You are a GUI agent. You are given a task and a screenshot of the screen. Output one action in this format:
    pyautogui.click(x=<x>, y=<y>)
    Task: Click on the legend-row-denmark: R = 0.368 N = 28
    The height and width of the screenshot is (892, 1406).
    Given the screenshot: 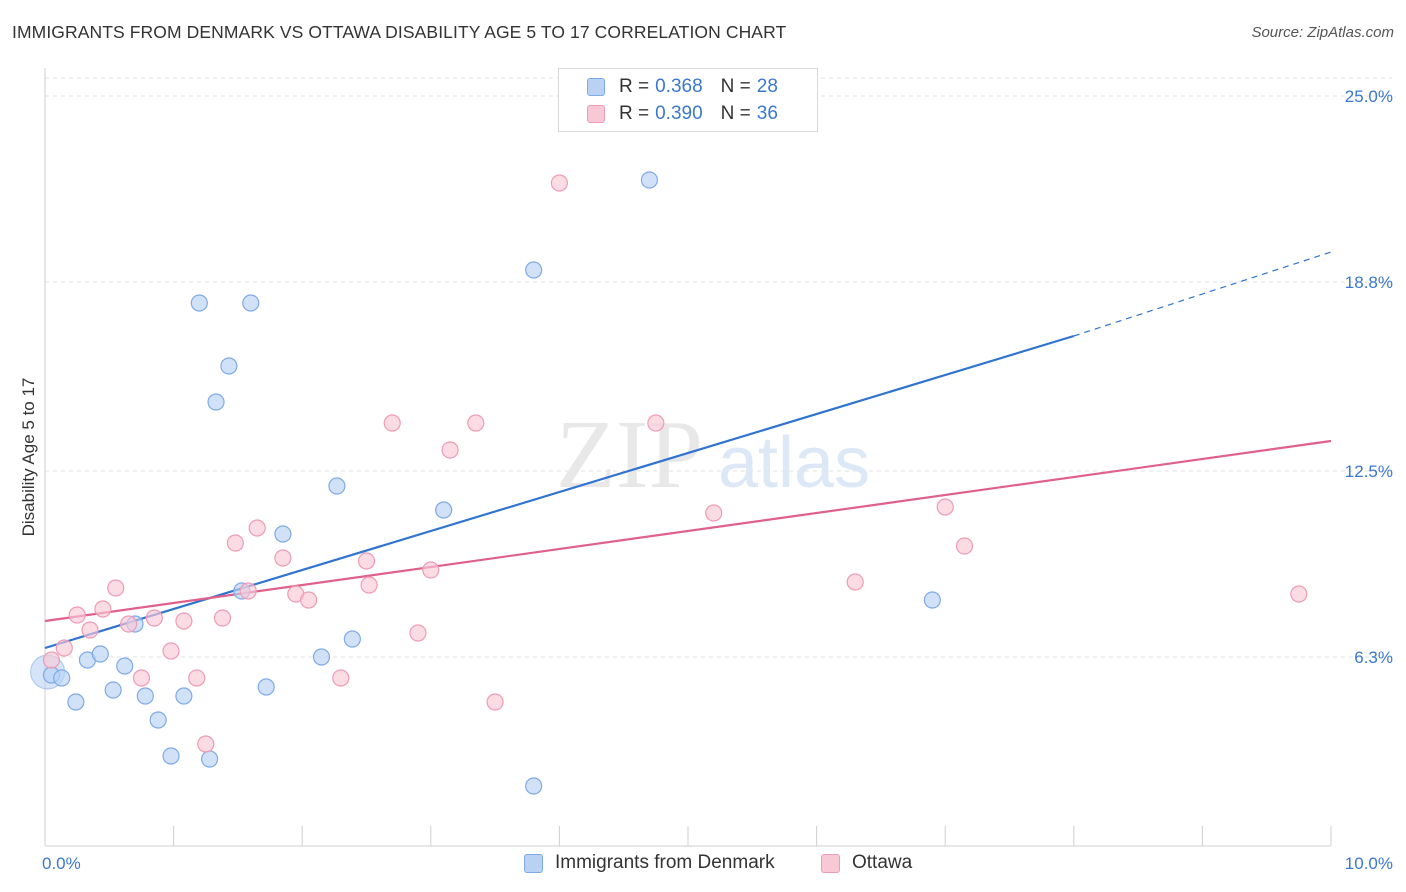 What is the action you would take?
    pyautogui.click(x=682, y=87)
    